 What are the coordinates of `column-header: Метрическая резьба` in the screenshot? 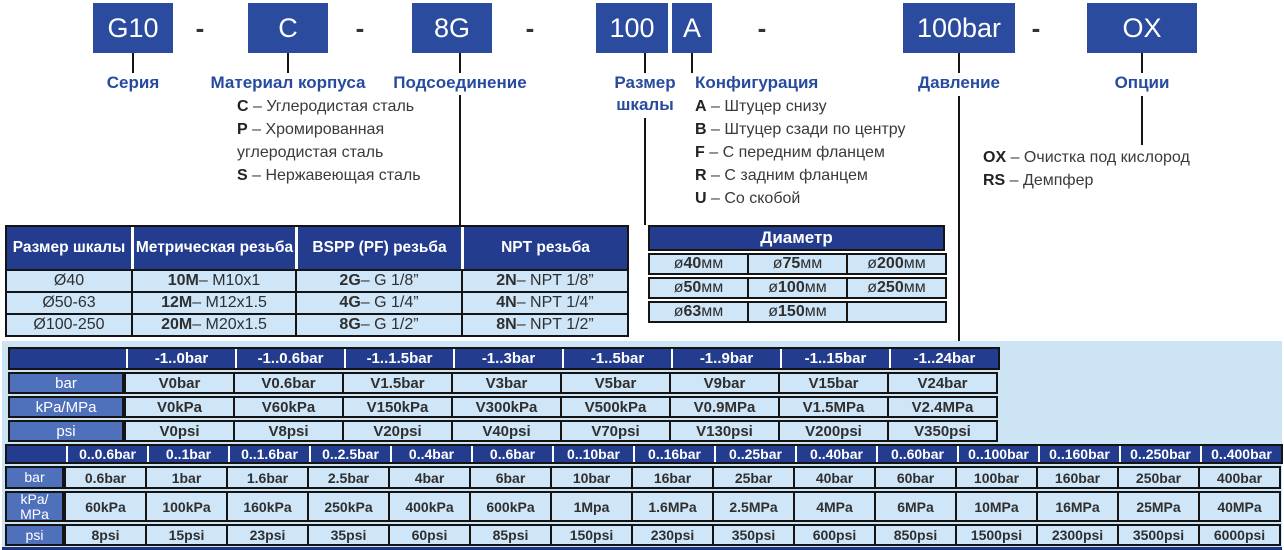 It's located at (213, 248).